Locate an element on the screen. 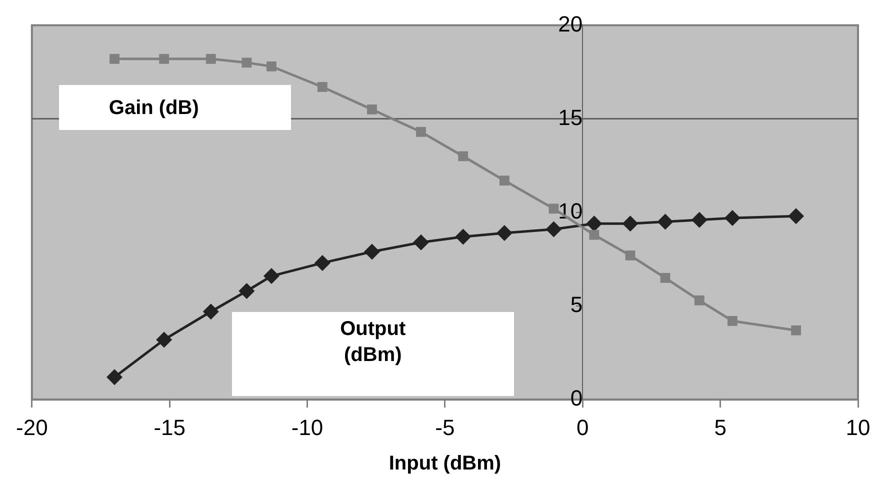 This screenshot has width=888, height=488. x-axis-title: Input (dBm) is located at coordinates (445, 463).